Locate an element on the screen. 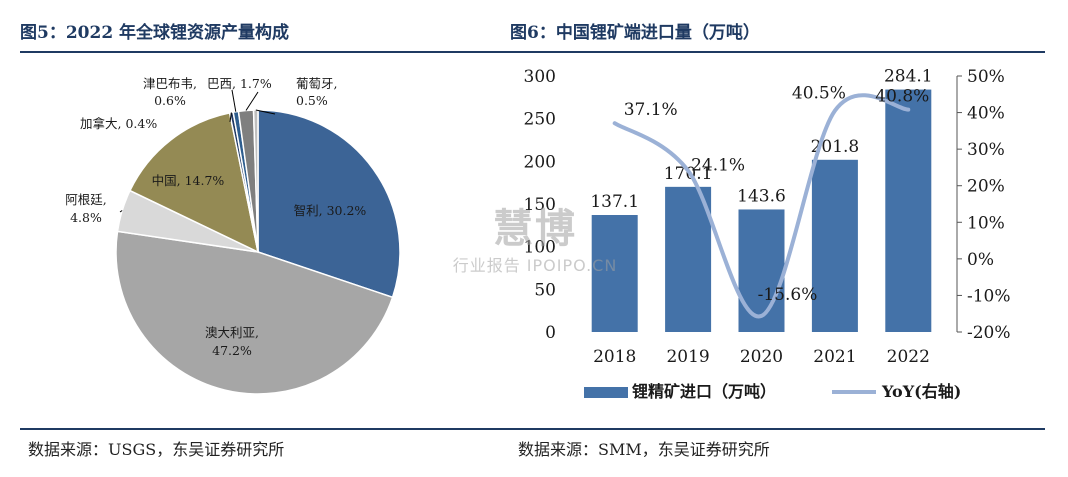  legend-bar-label: 锂精矿进口（万吨） is located at coordinates (704, 391).